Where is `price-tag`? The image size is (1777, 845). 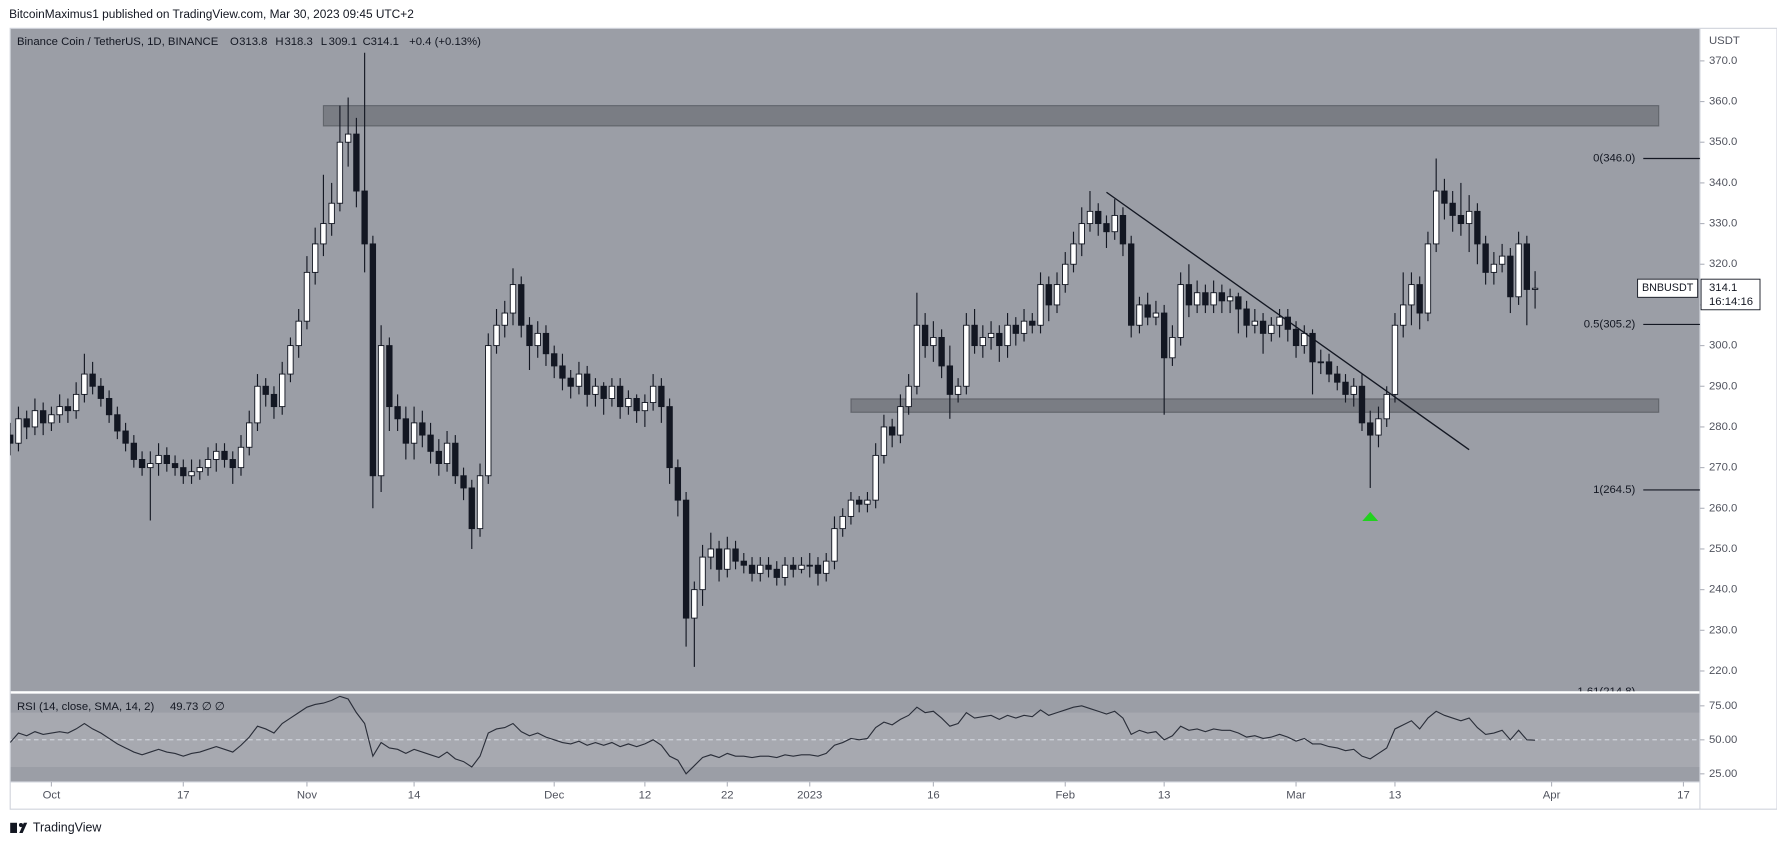
price-tag is located at coordinates (1730, 294).